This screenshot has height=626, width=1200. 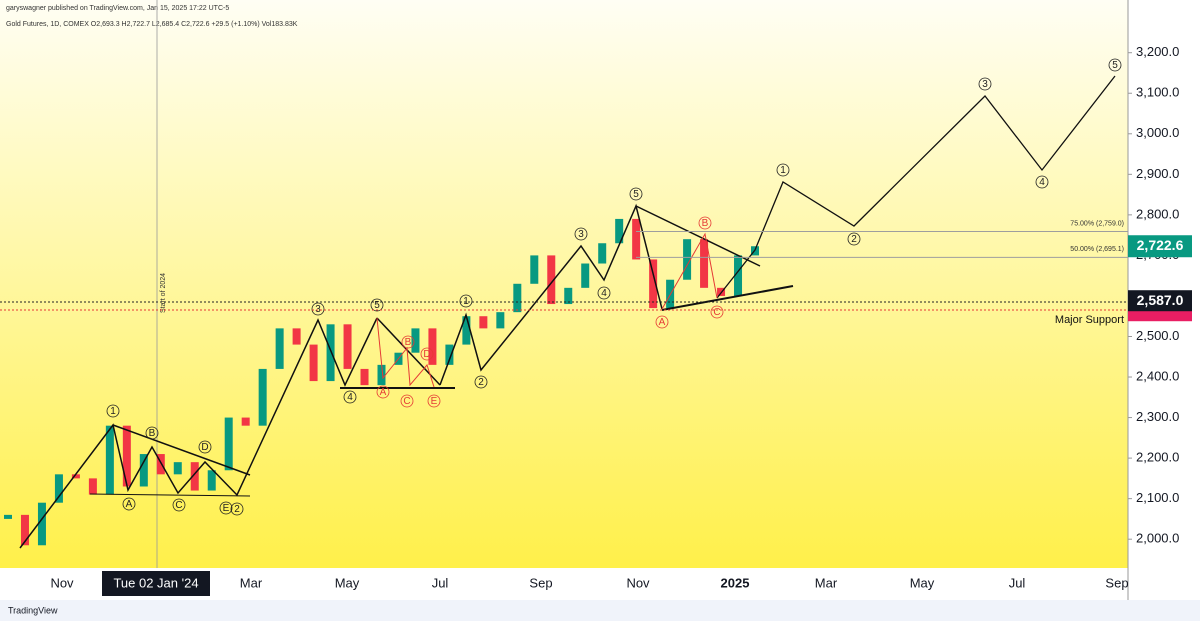 I want to click on x-tick-label: Sep, so click(x=540, y=582).